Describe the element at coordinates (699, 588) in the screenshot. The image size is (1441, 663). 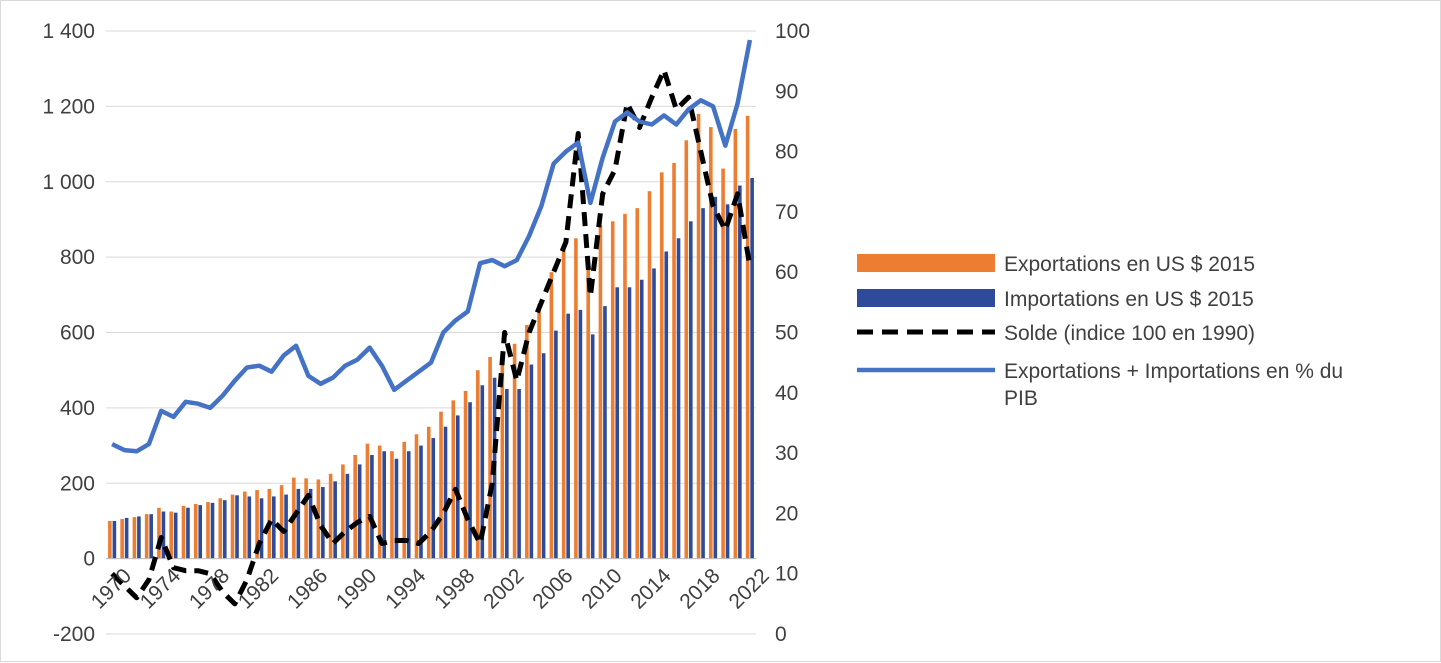
I see `x-tick-label: 2018` at that location.